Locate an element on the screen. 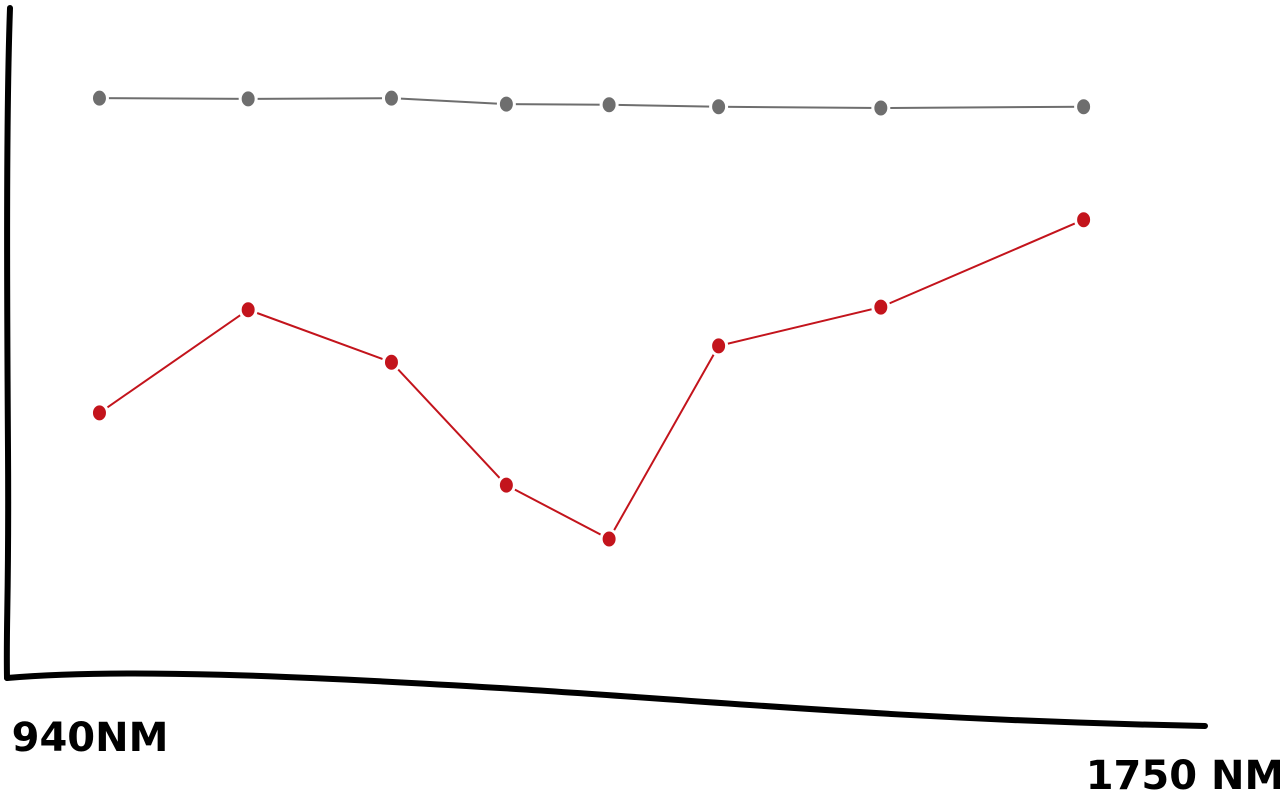 This screenshot has height=802, width=1280. x-tick-label: 940NM is located at coordinates (90, 738).